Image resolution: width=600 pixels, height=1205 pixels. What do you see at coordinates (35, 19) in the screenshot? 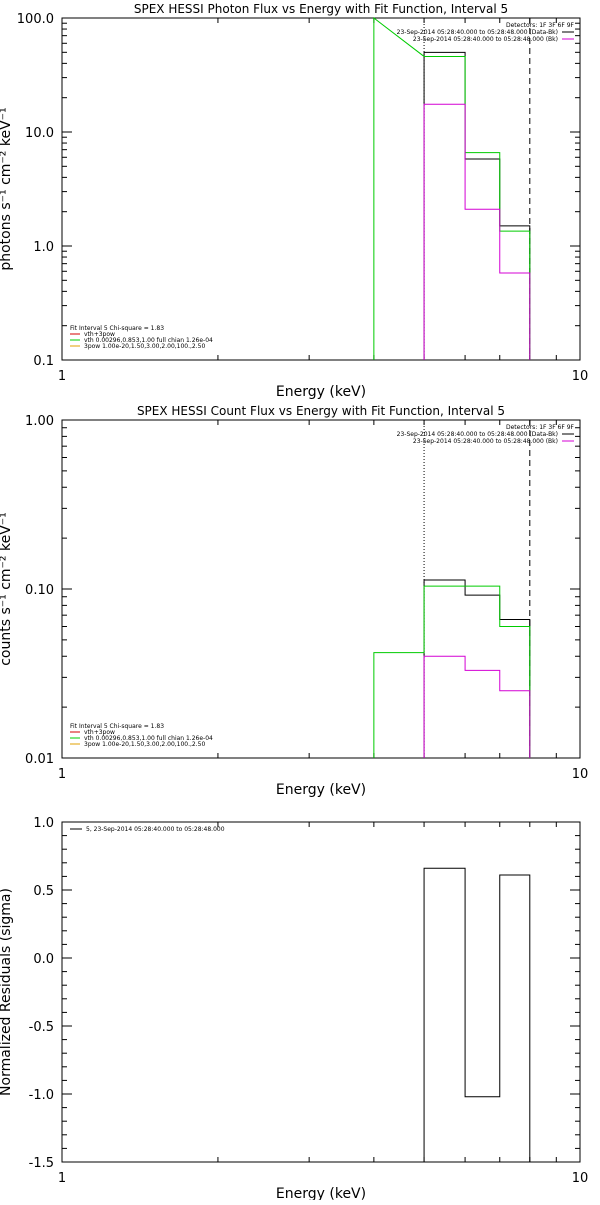
I see `y-tick-label: 100.0` at bounding box center [35, 19].